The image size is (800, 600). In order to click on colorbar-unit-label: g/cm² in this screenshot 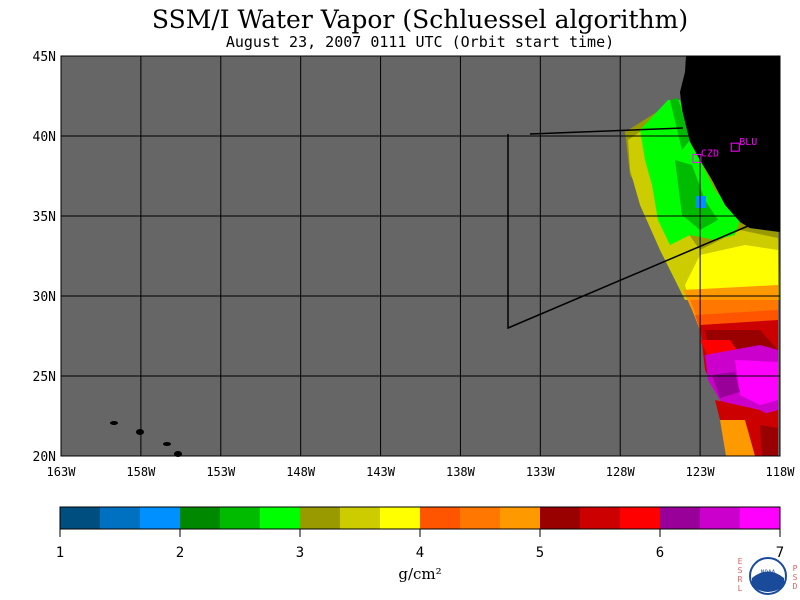, I will do `click(419, 574)`.